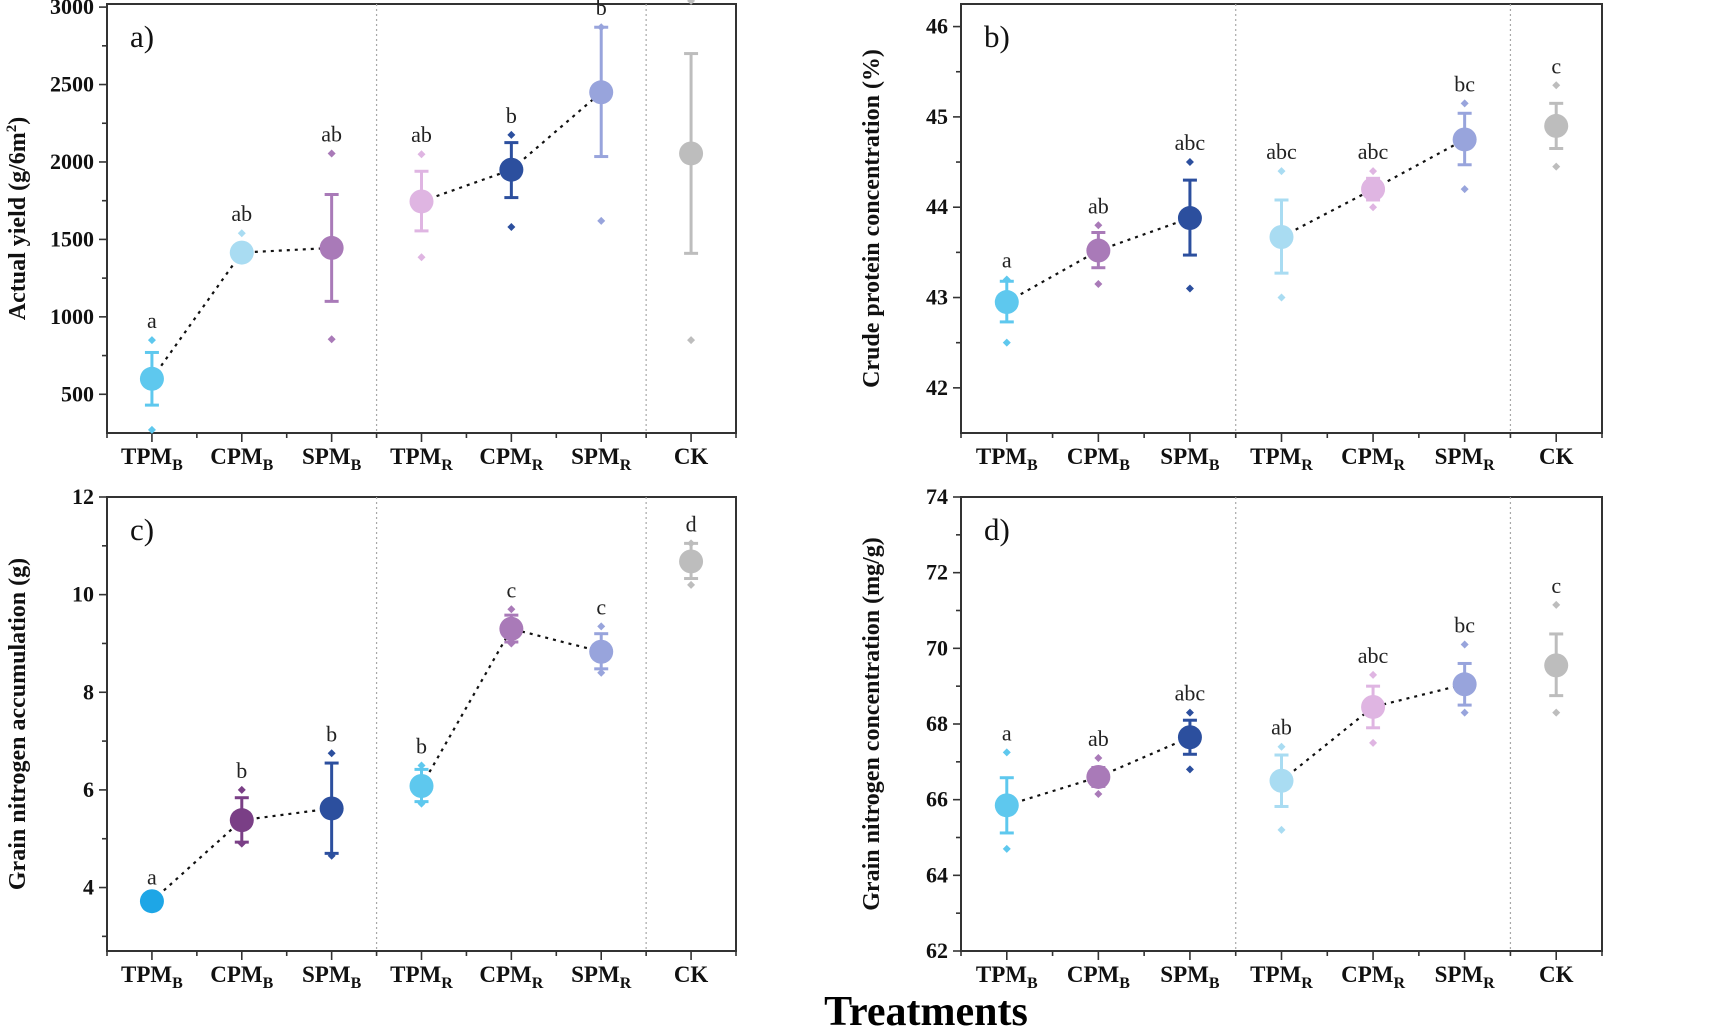 The width and height of the screenshot is (1713, 1029). I want to click on x-axis-title: Treatments, so click(926, 1009).